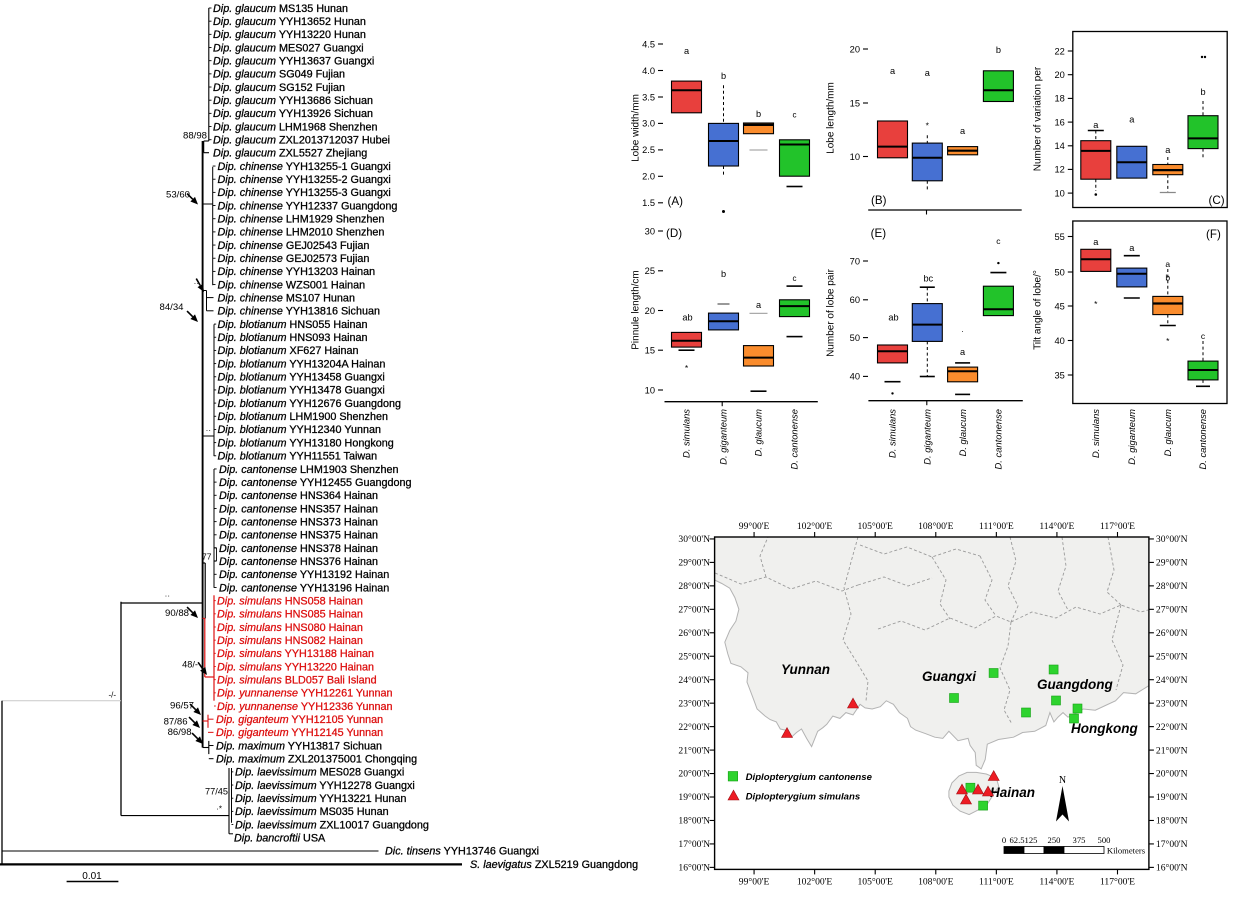 This screenshot has height=904, width=1233. I want to click on svg-text:Dip. cantonense YYH13196 Haina: Dip. cantonense YYH13196 Hainan, so click(304, 588).